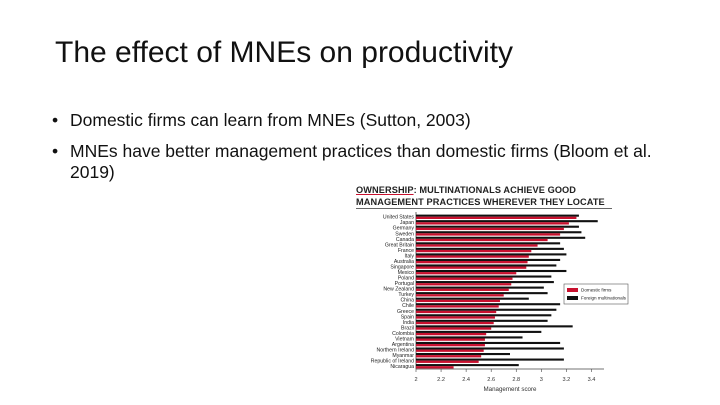 This screenshot has height=405, width=720. Describe the element at coordinates (541, 380) in the screenshot. I see `x-tick-label: 3` at that location.